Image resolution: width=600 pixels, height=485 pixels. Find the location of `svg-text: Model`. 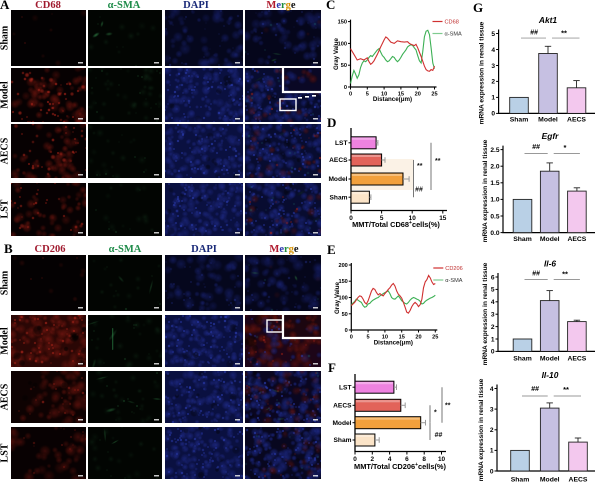

svg-text: Model is located at coordinates (550, 480).